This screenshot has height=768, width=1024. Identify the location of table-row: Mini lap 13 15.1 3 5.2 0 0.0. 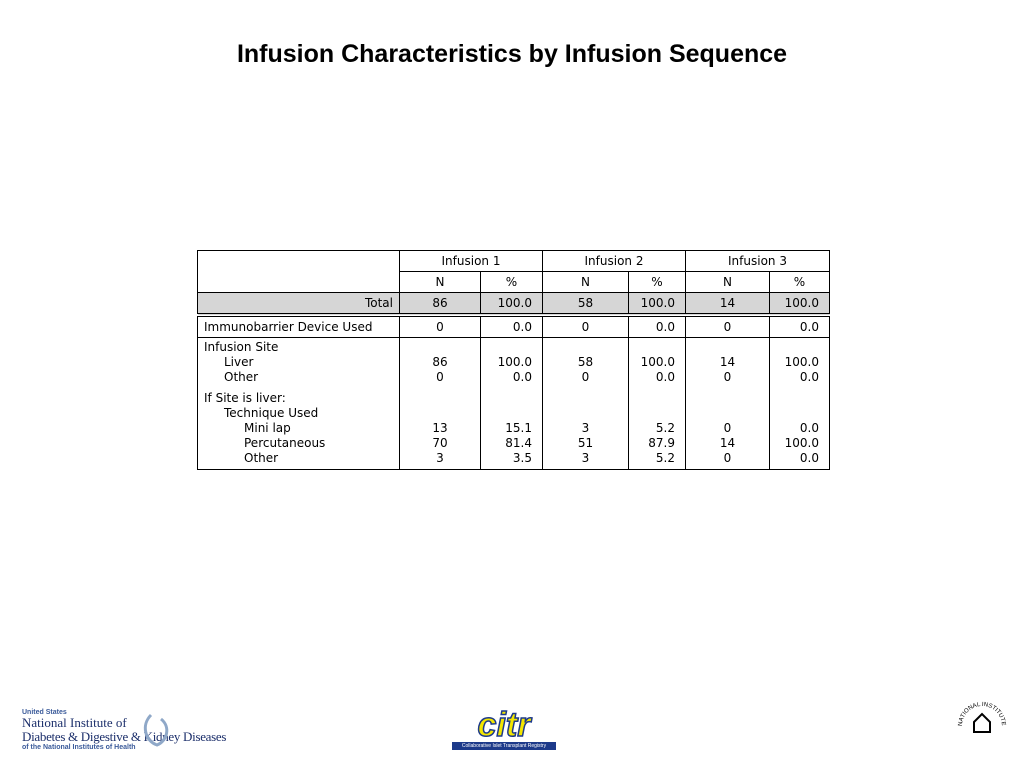
(513, 428).